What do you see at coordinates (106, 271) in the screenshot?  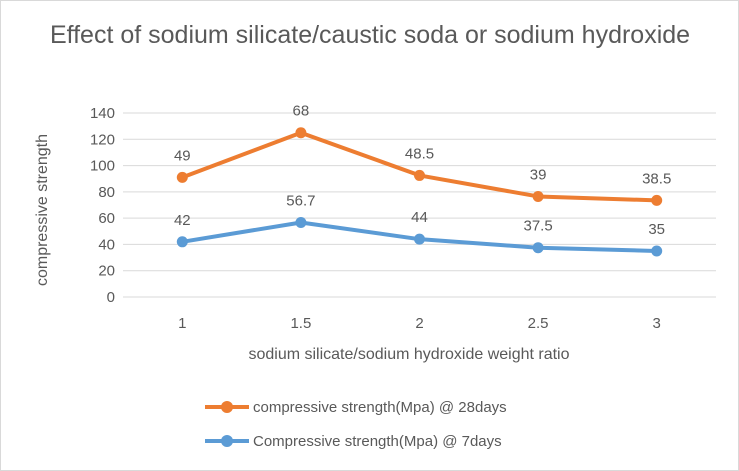 I see `y-tick-label: 20` at bounding box center [106, 271].